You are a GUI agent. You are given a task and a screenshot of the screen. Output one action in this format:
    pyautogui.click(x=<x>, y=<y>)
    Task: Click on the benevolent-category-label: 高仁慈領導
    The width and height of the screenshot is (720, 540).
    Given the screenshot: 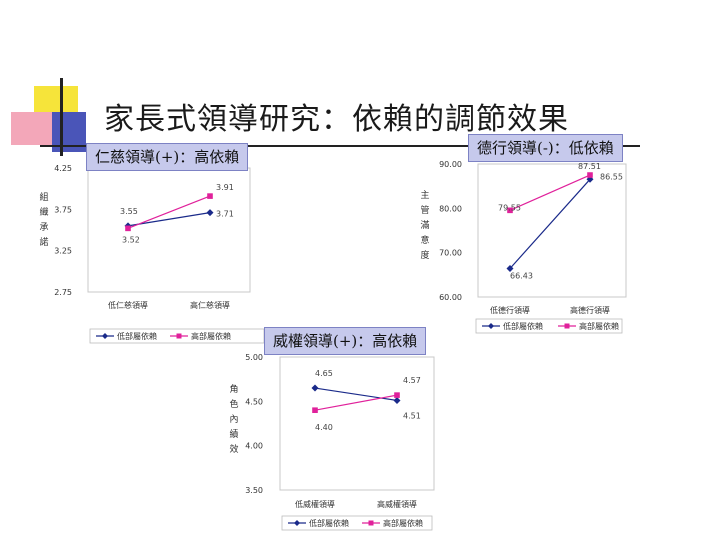 What is the action you would take?
    pyautogui.click(x=210, y=305)
    